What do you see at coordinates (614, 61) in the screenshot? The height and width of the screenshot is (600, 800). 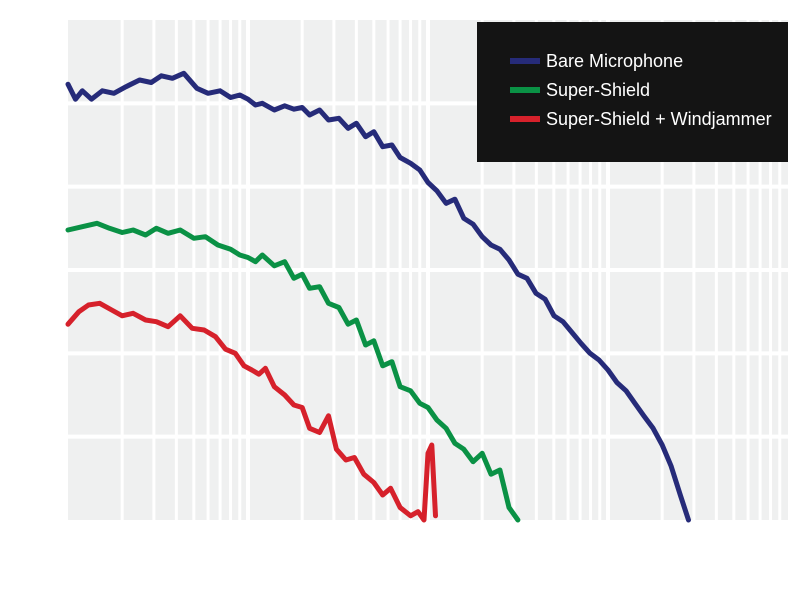 I see `legend-label-bare-microphone: Bare Microphone` at bounding box center [614, 61].